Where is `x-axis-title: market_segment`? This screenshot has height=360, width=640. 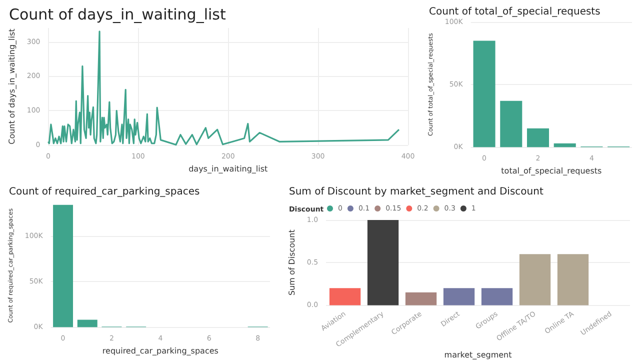 x-axis-title: market_segment is located at coordinates (478, 355).